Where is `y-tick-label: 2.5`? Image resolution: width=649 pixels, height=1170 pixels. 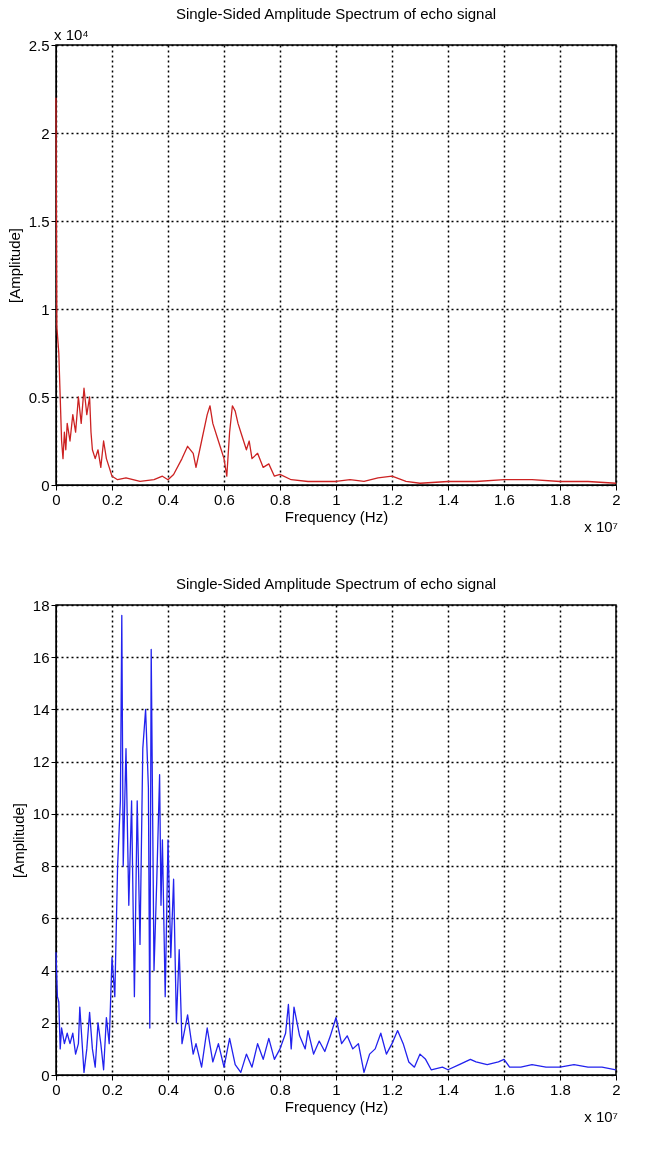
y-tick-label: 2.5 is located at coordinates (39, 45).